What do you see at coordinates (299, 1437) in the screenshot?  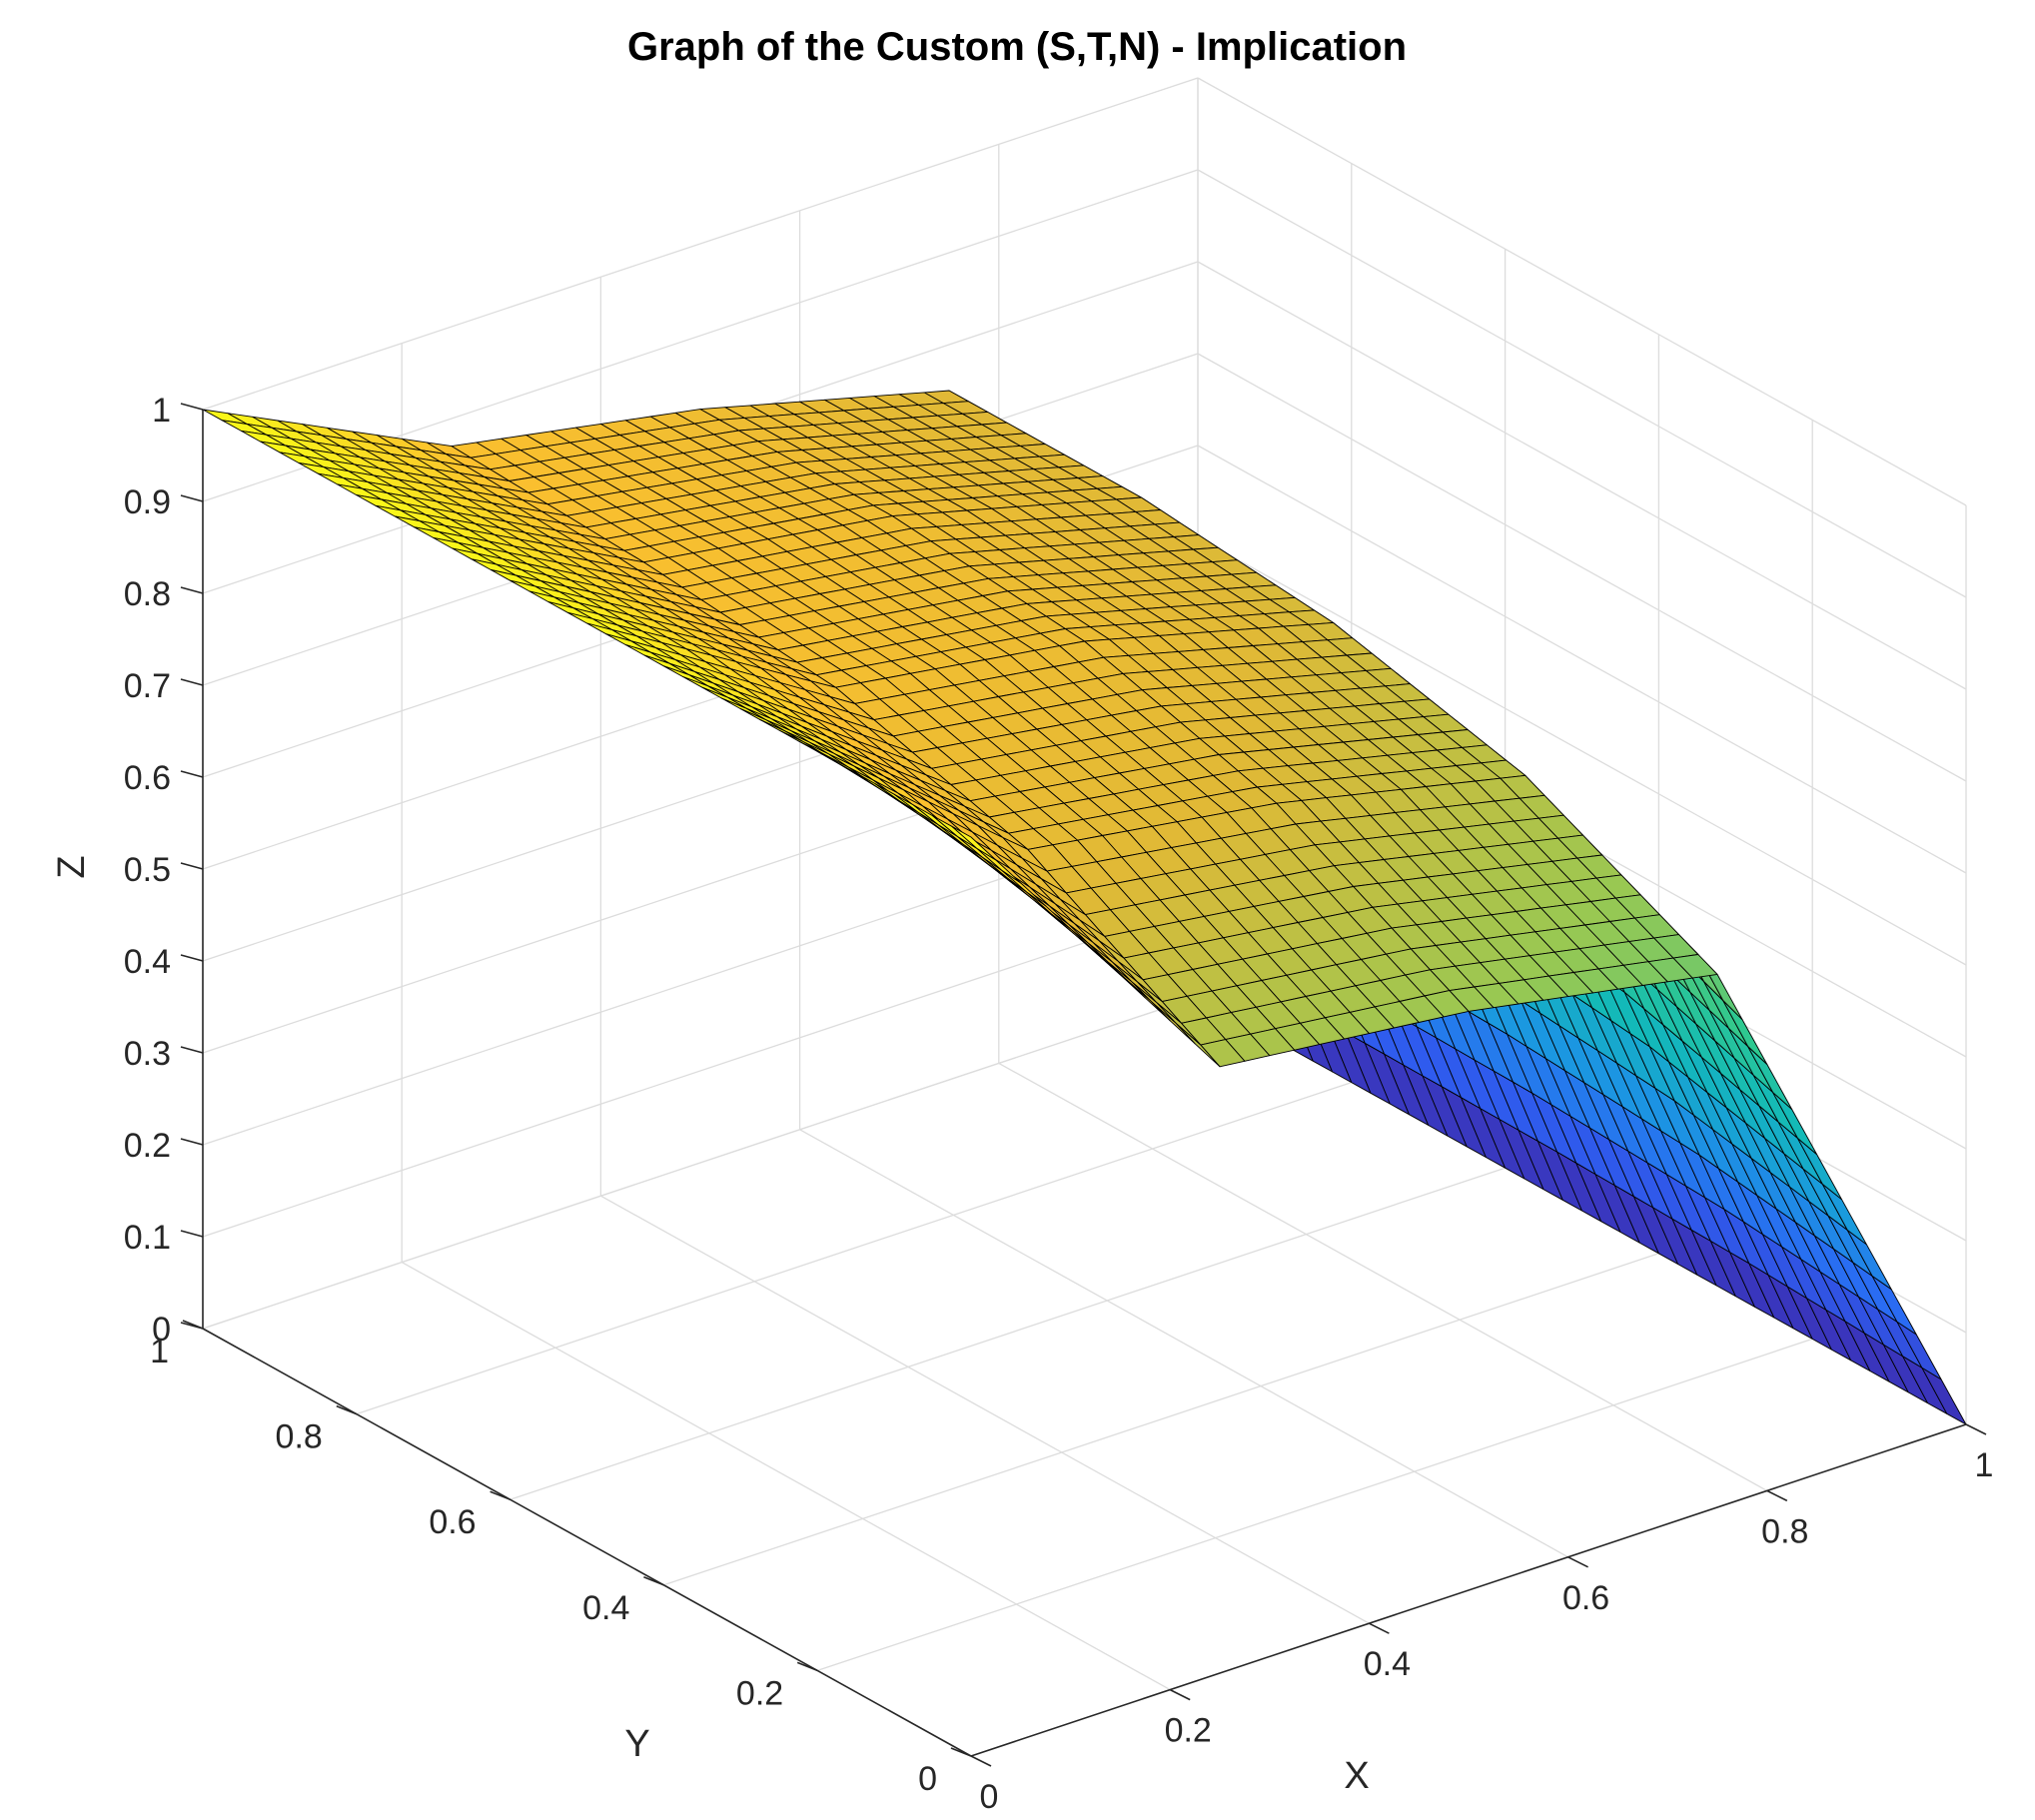 I see `y-tick-label: 0.8` at bounding box center [299, 1437].